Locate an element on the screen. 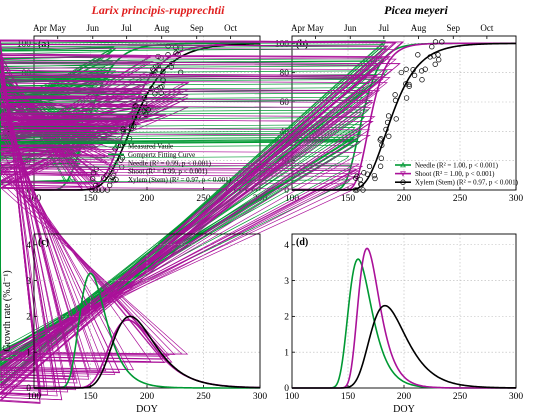  y-tick-label: 100 is located at coordinates (282, 45).